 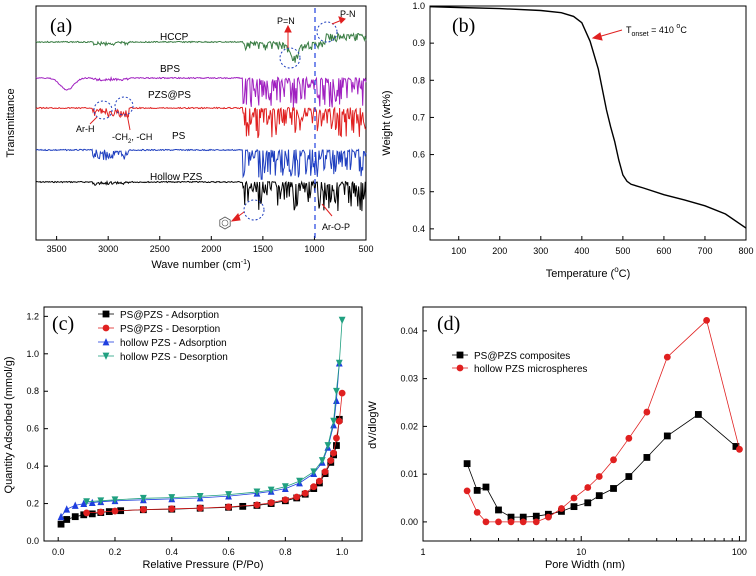 What do you see at coordinates (103, 110) in the screenshot?
I see `panel-a-arh-circle` at bounding box center [103, 110].